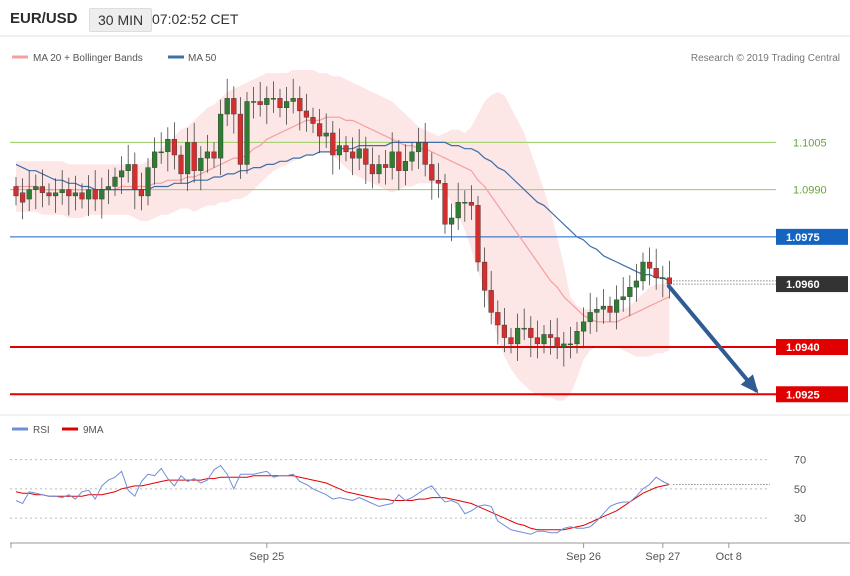 The width and height of the screenshot is (850, 576). What do you see at coordinates (583, 557) in the screenshot?
I see `x-axis-tick-label: Sep 26` at bounding box center [583, 557].